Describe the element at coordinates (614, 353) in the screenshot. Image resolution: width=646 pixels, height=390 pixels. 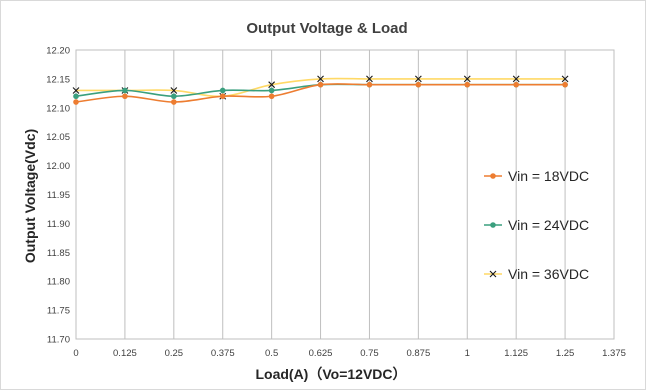
I see `x-tick-label: 1.375` at that location.